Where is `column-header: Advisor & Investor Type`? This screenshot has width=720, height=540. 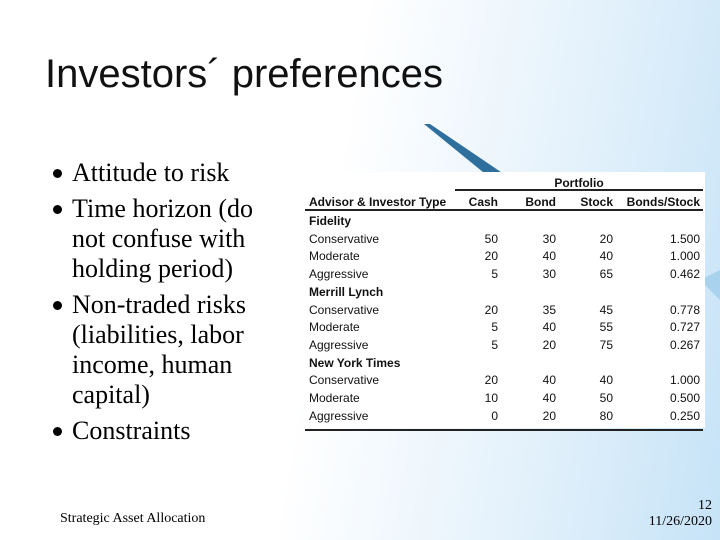 column-header: Advisor & Investor Type is located at coordinates (378, 202).